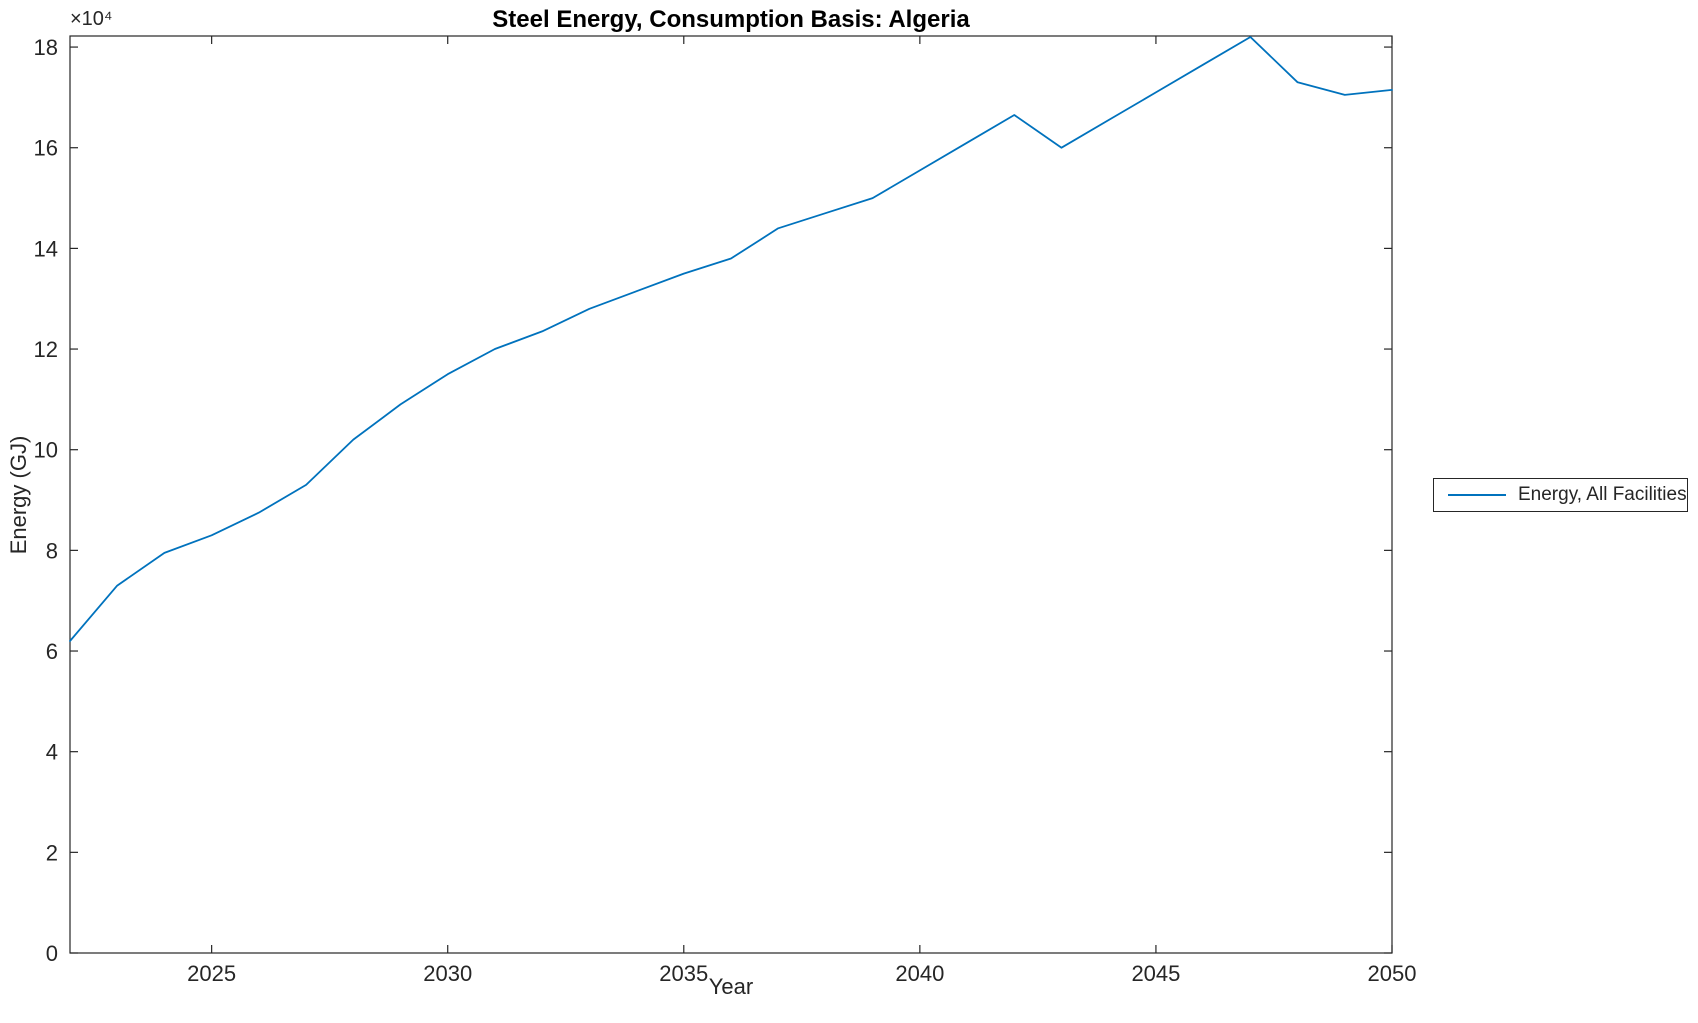 The width and height of the screenshot is (1698, 1023). Describe the element at coordinates (52, 852) in the screenshot. I see `y-tick-label: 2` at that location.